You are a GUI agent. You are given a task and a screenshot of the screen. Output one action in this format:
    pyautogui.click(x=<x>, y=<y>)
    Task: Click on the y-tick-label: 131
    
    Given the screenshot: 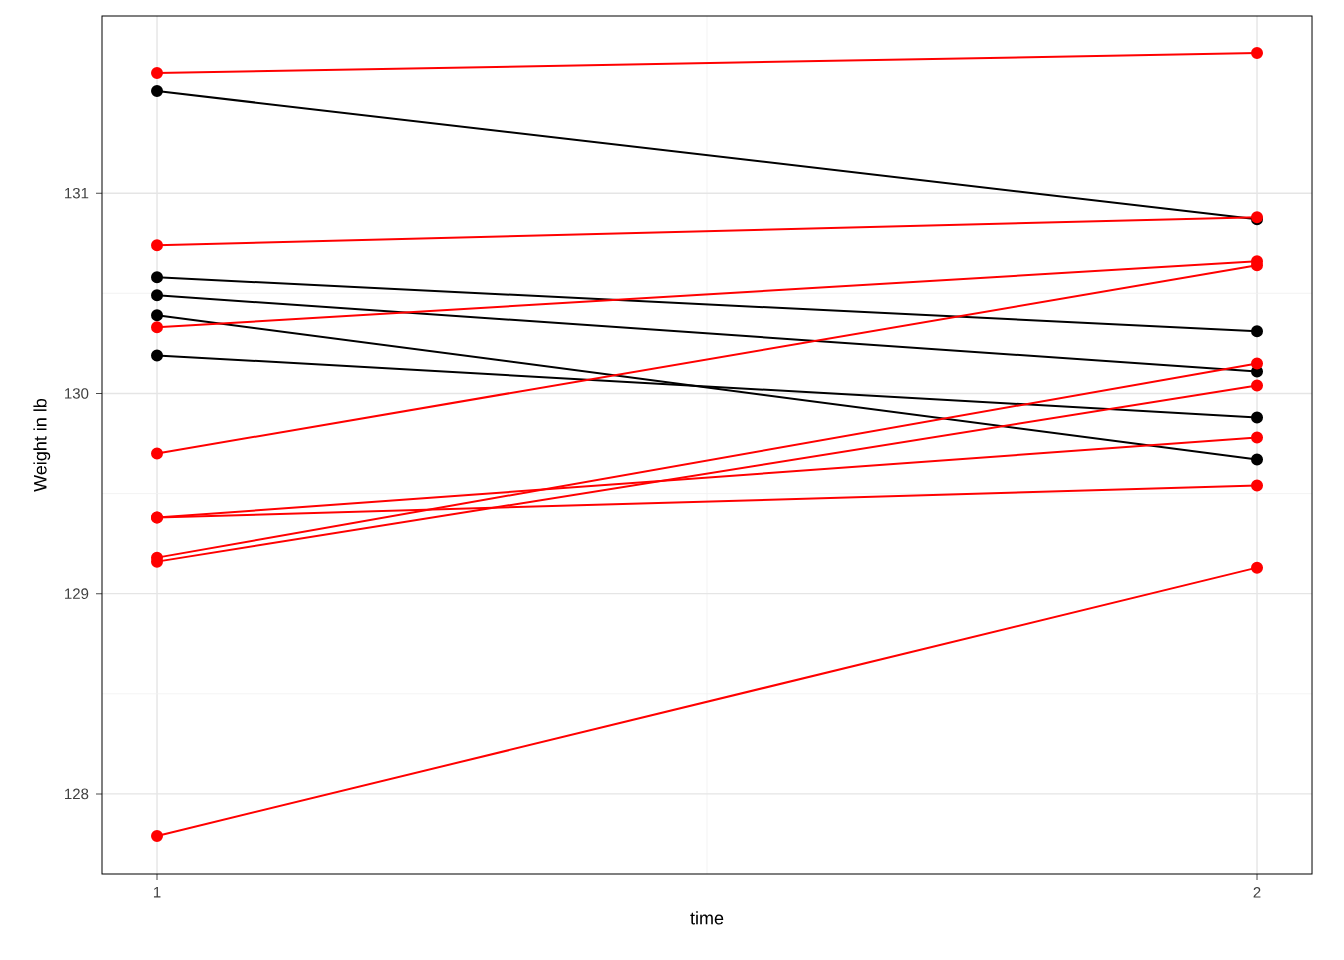 What is the action you would take?
    pyautogui.click(x=77, y=193)
    